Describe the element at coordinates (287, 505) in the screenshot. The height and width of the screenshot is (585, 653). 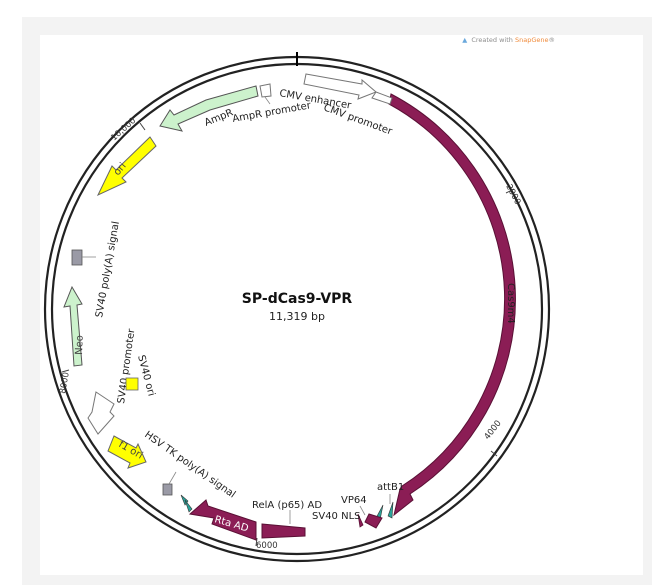
I see `rela-label: RelA (p65) AD` at that location.